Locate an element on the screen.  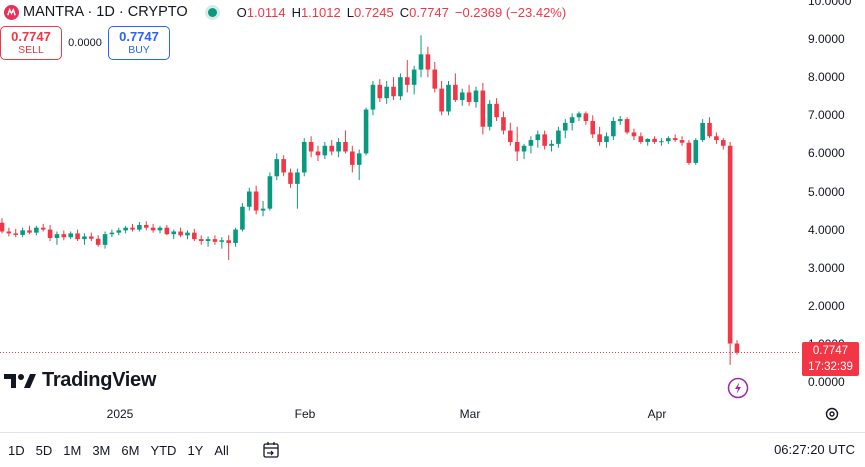
price-change: −0.2369 (−23.42%) is located at coordinates (510, 12).